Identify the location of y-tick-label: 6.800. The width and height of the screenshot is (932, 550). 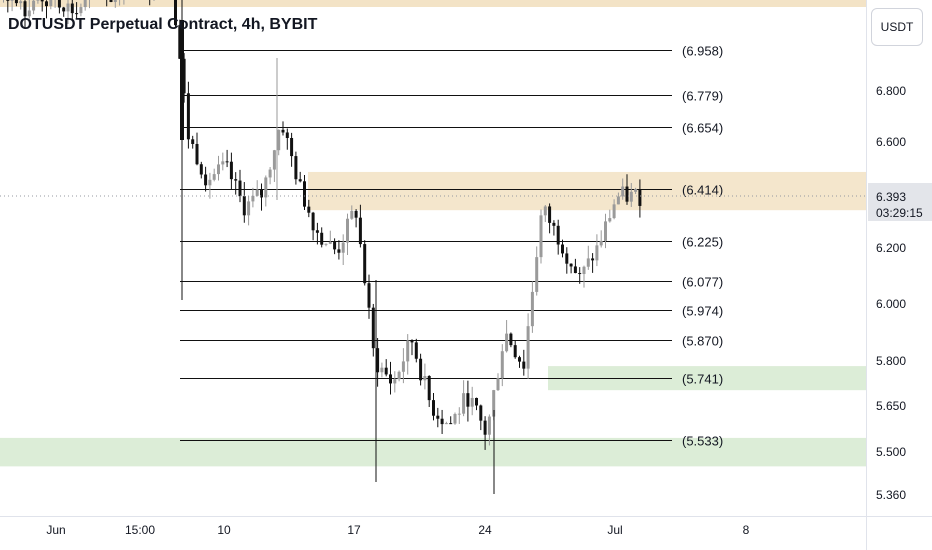
(891, 91).